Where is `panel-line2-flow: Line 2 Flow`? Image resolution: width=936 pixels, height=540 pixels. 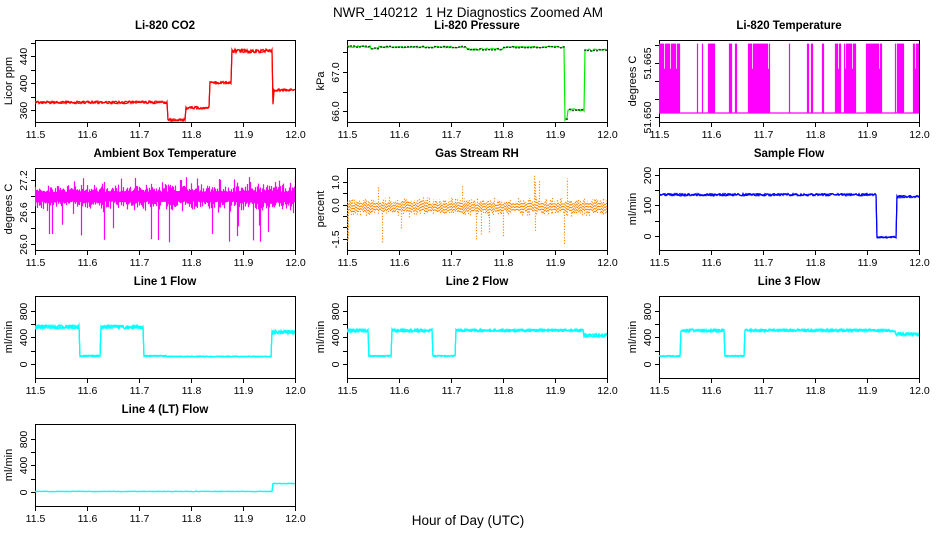
panel-line2-flow: Line 2 Flow is located at coordinates (468, 339).